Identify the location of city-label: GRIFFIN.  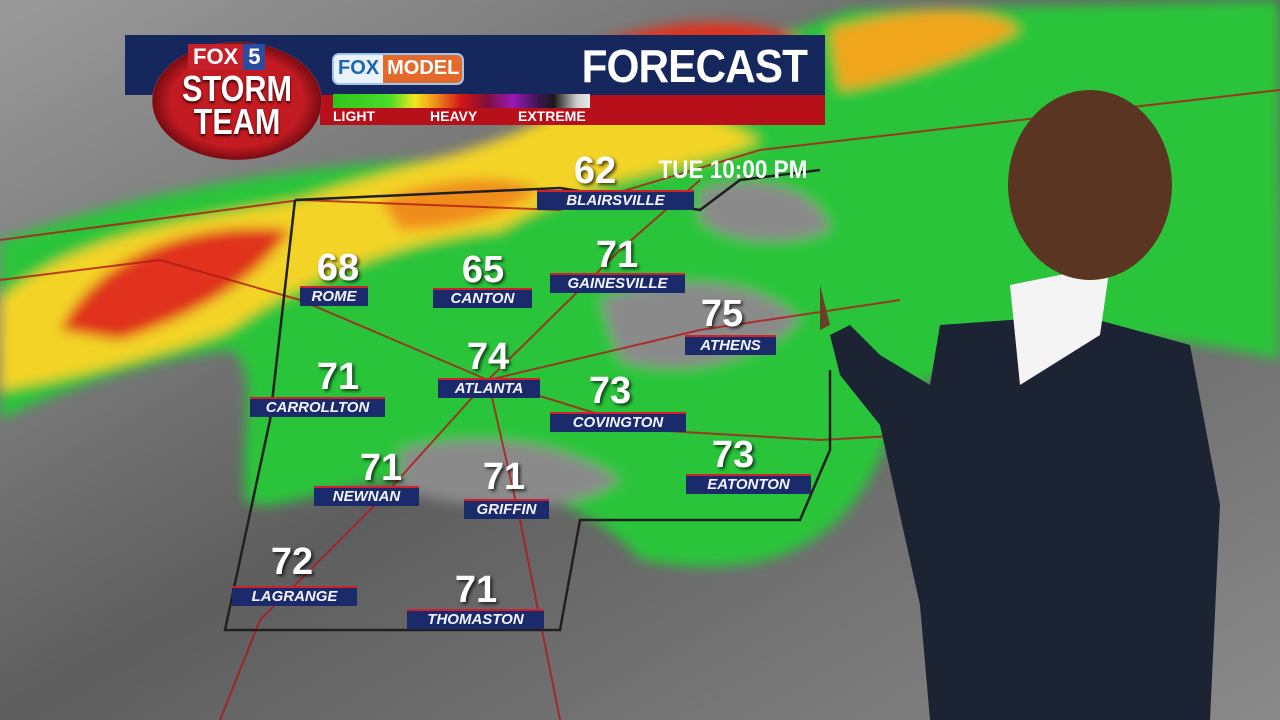
(506, 509).